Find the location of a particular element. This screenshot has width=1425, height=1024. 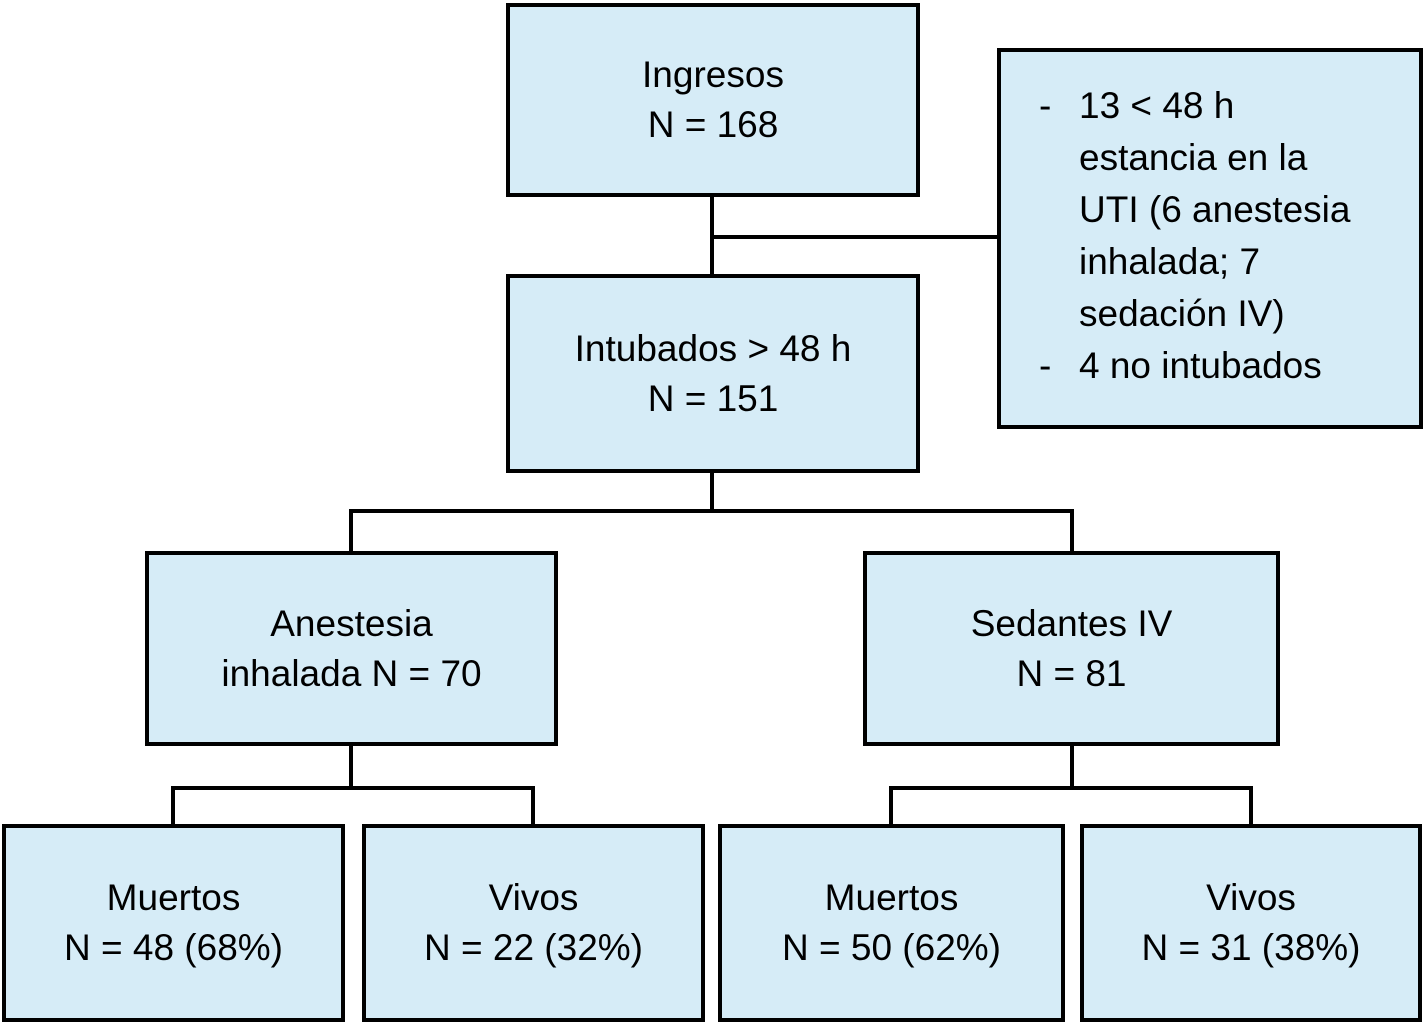

node-intubados-label: Intubados > 48 h is located at coordinates (713, 348).